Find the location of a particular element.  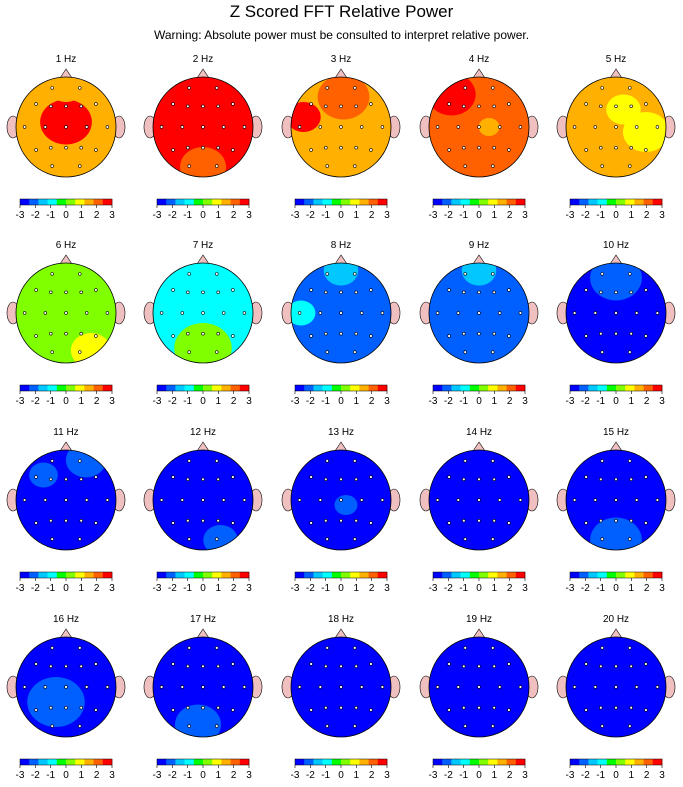

topomap-1: 1 Hz -3 -2 -1 0 1 2 3 is located at coordinates (66, 137).